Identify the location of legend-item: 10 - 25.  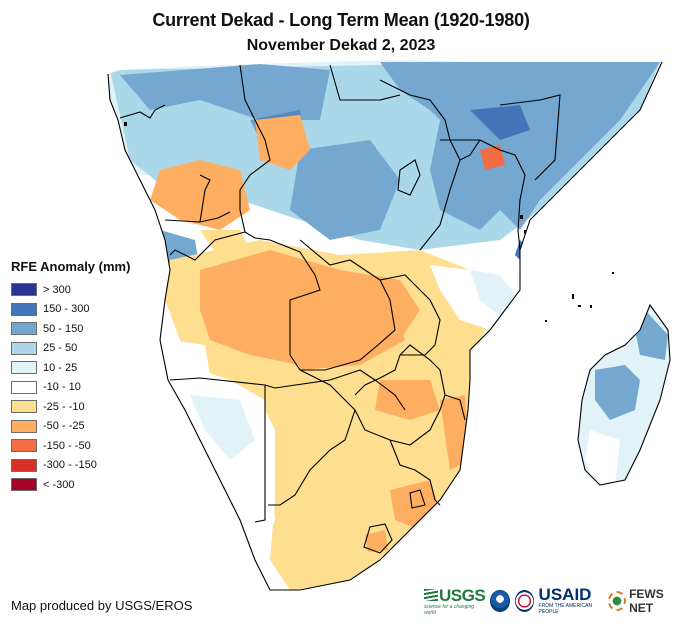
(70, 368).